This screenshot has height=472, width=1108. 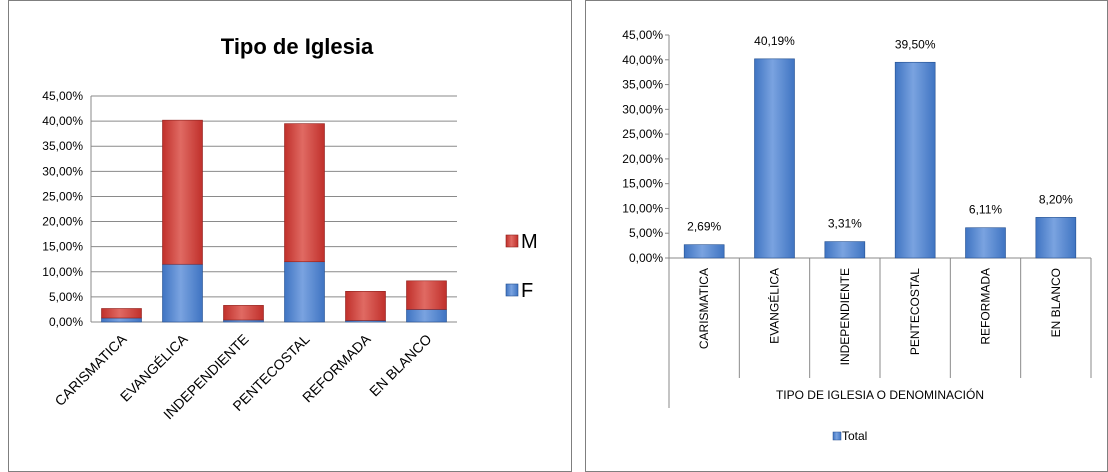 I want to click on legend-swatch-m, so click(x=512, y=241).